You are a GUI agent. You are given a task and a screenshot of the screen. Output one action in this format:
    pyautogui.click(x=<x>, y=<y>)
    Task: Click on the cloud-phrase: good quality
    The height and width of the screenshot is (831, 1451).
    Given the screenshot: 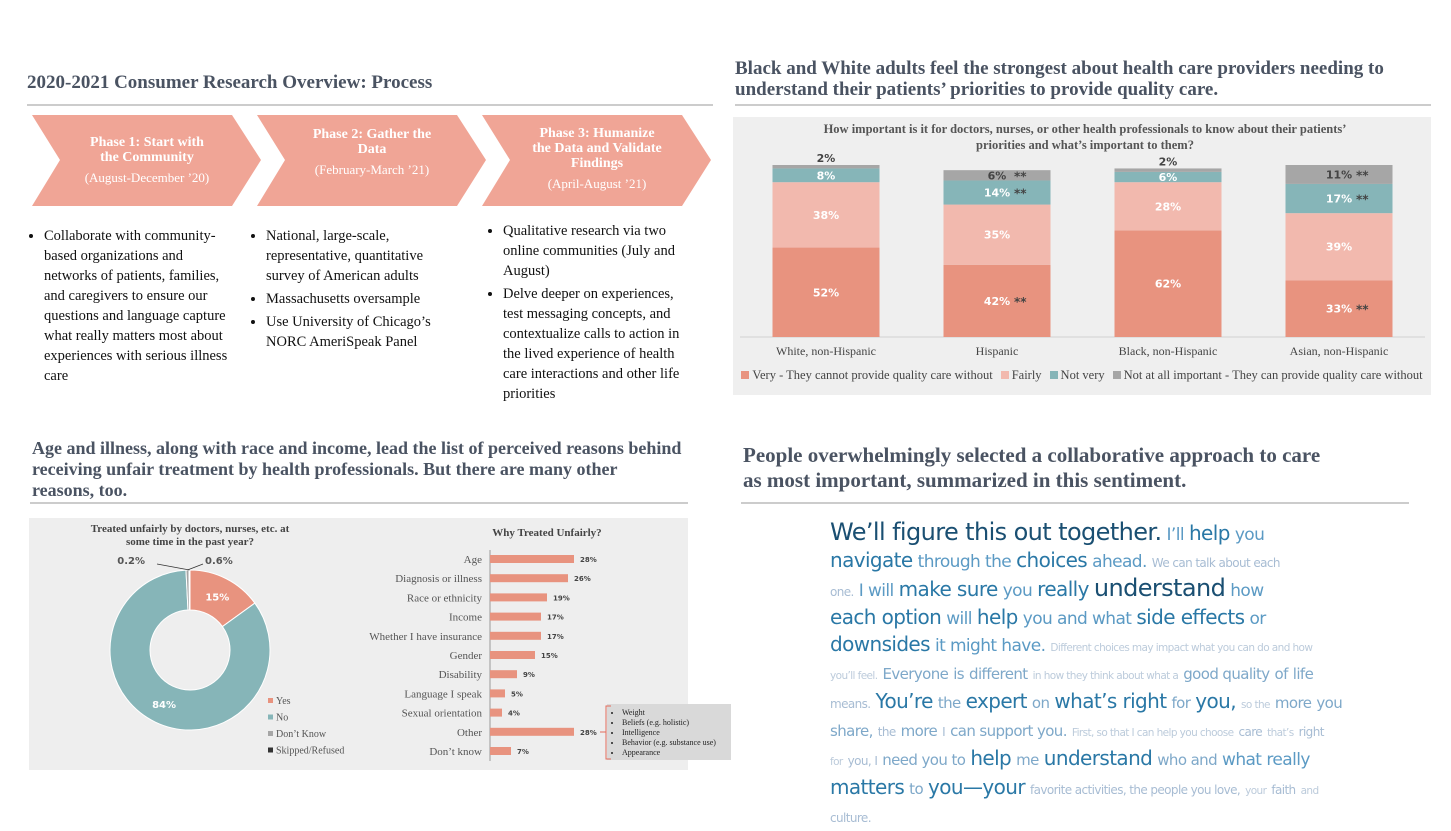 What is the action you would take?
    pyautogui.click(x=1226, y=674)
    